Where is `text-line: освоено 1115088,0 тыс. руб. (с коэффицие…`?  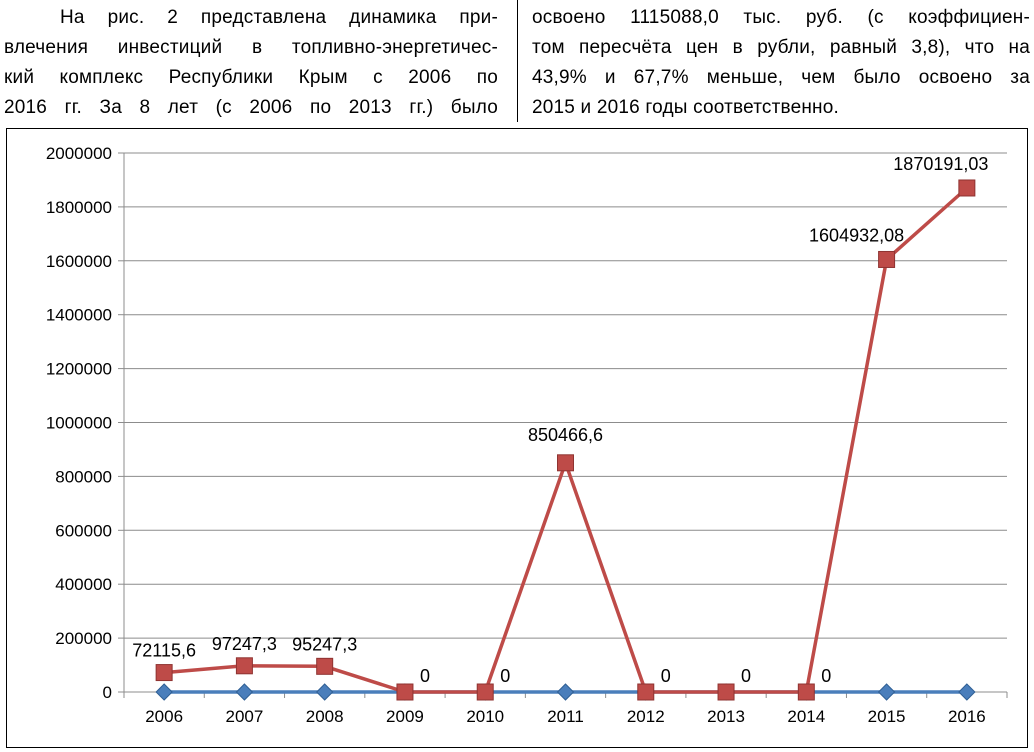
text-line: освоено 1115088,0 тыс. руб. (с коэффицие… is located at coordinates (781, 17).